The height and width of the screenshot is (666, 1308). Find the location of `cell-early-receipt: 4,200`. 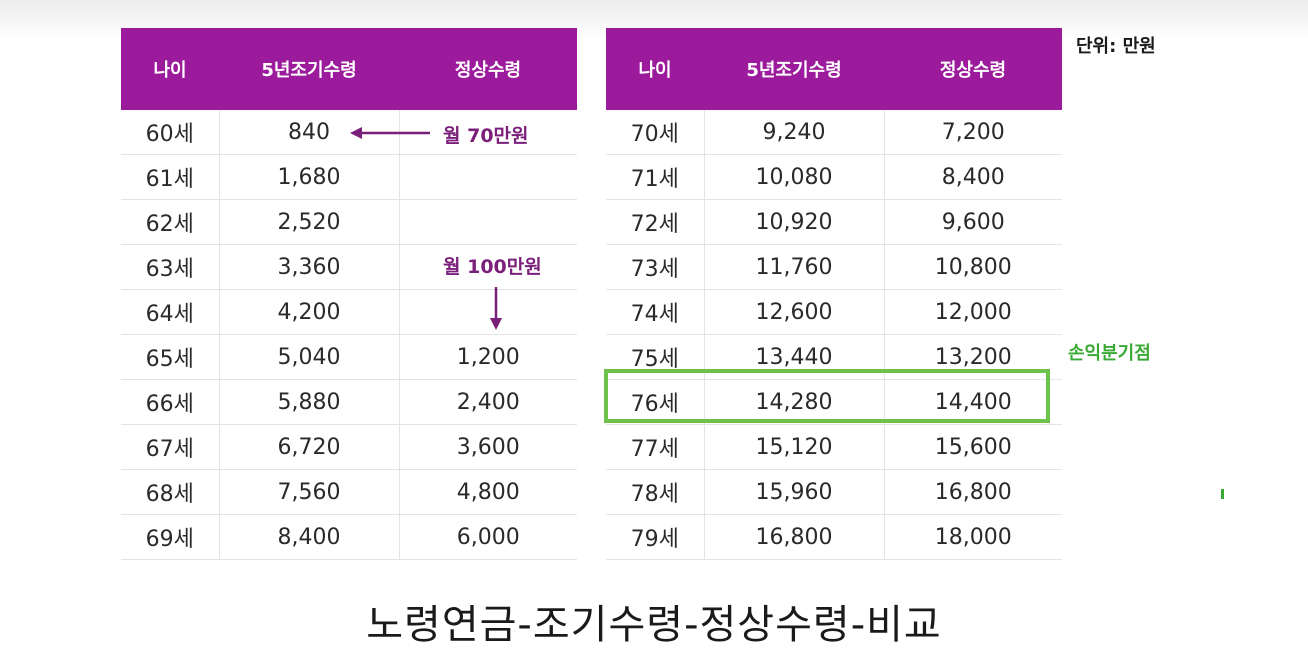

cell-early-receipt: 4,200 is located at coordinates (309, 312).